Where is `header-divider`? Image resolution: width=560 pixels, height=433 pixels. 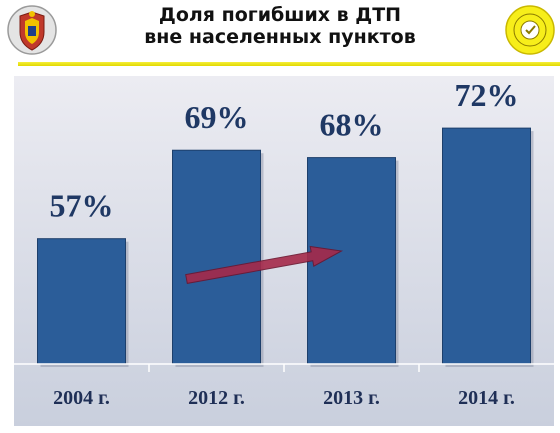 header-divider is located at coordinates (289, 64).